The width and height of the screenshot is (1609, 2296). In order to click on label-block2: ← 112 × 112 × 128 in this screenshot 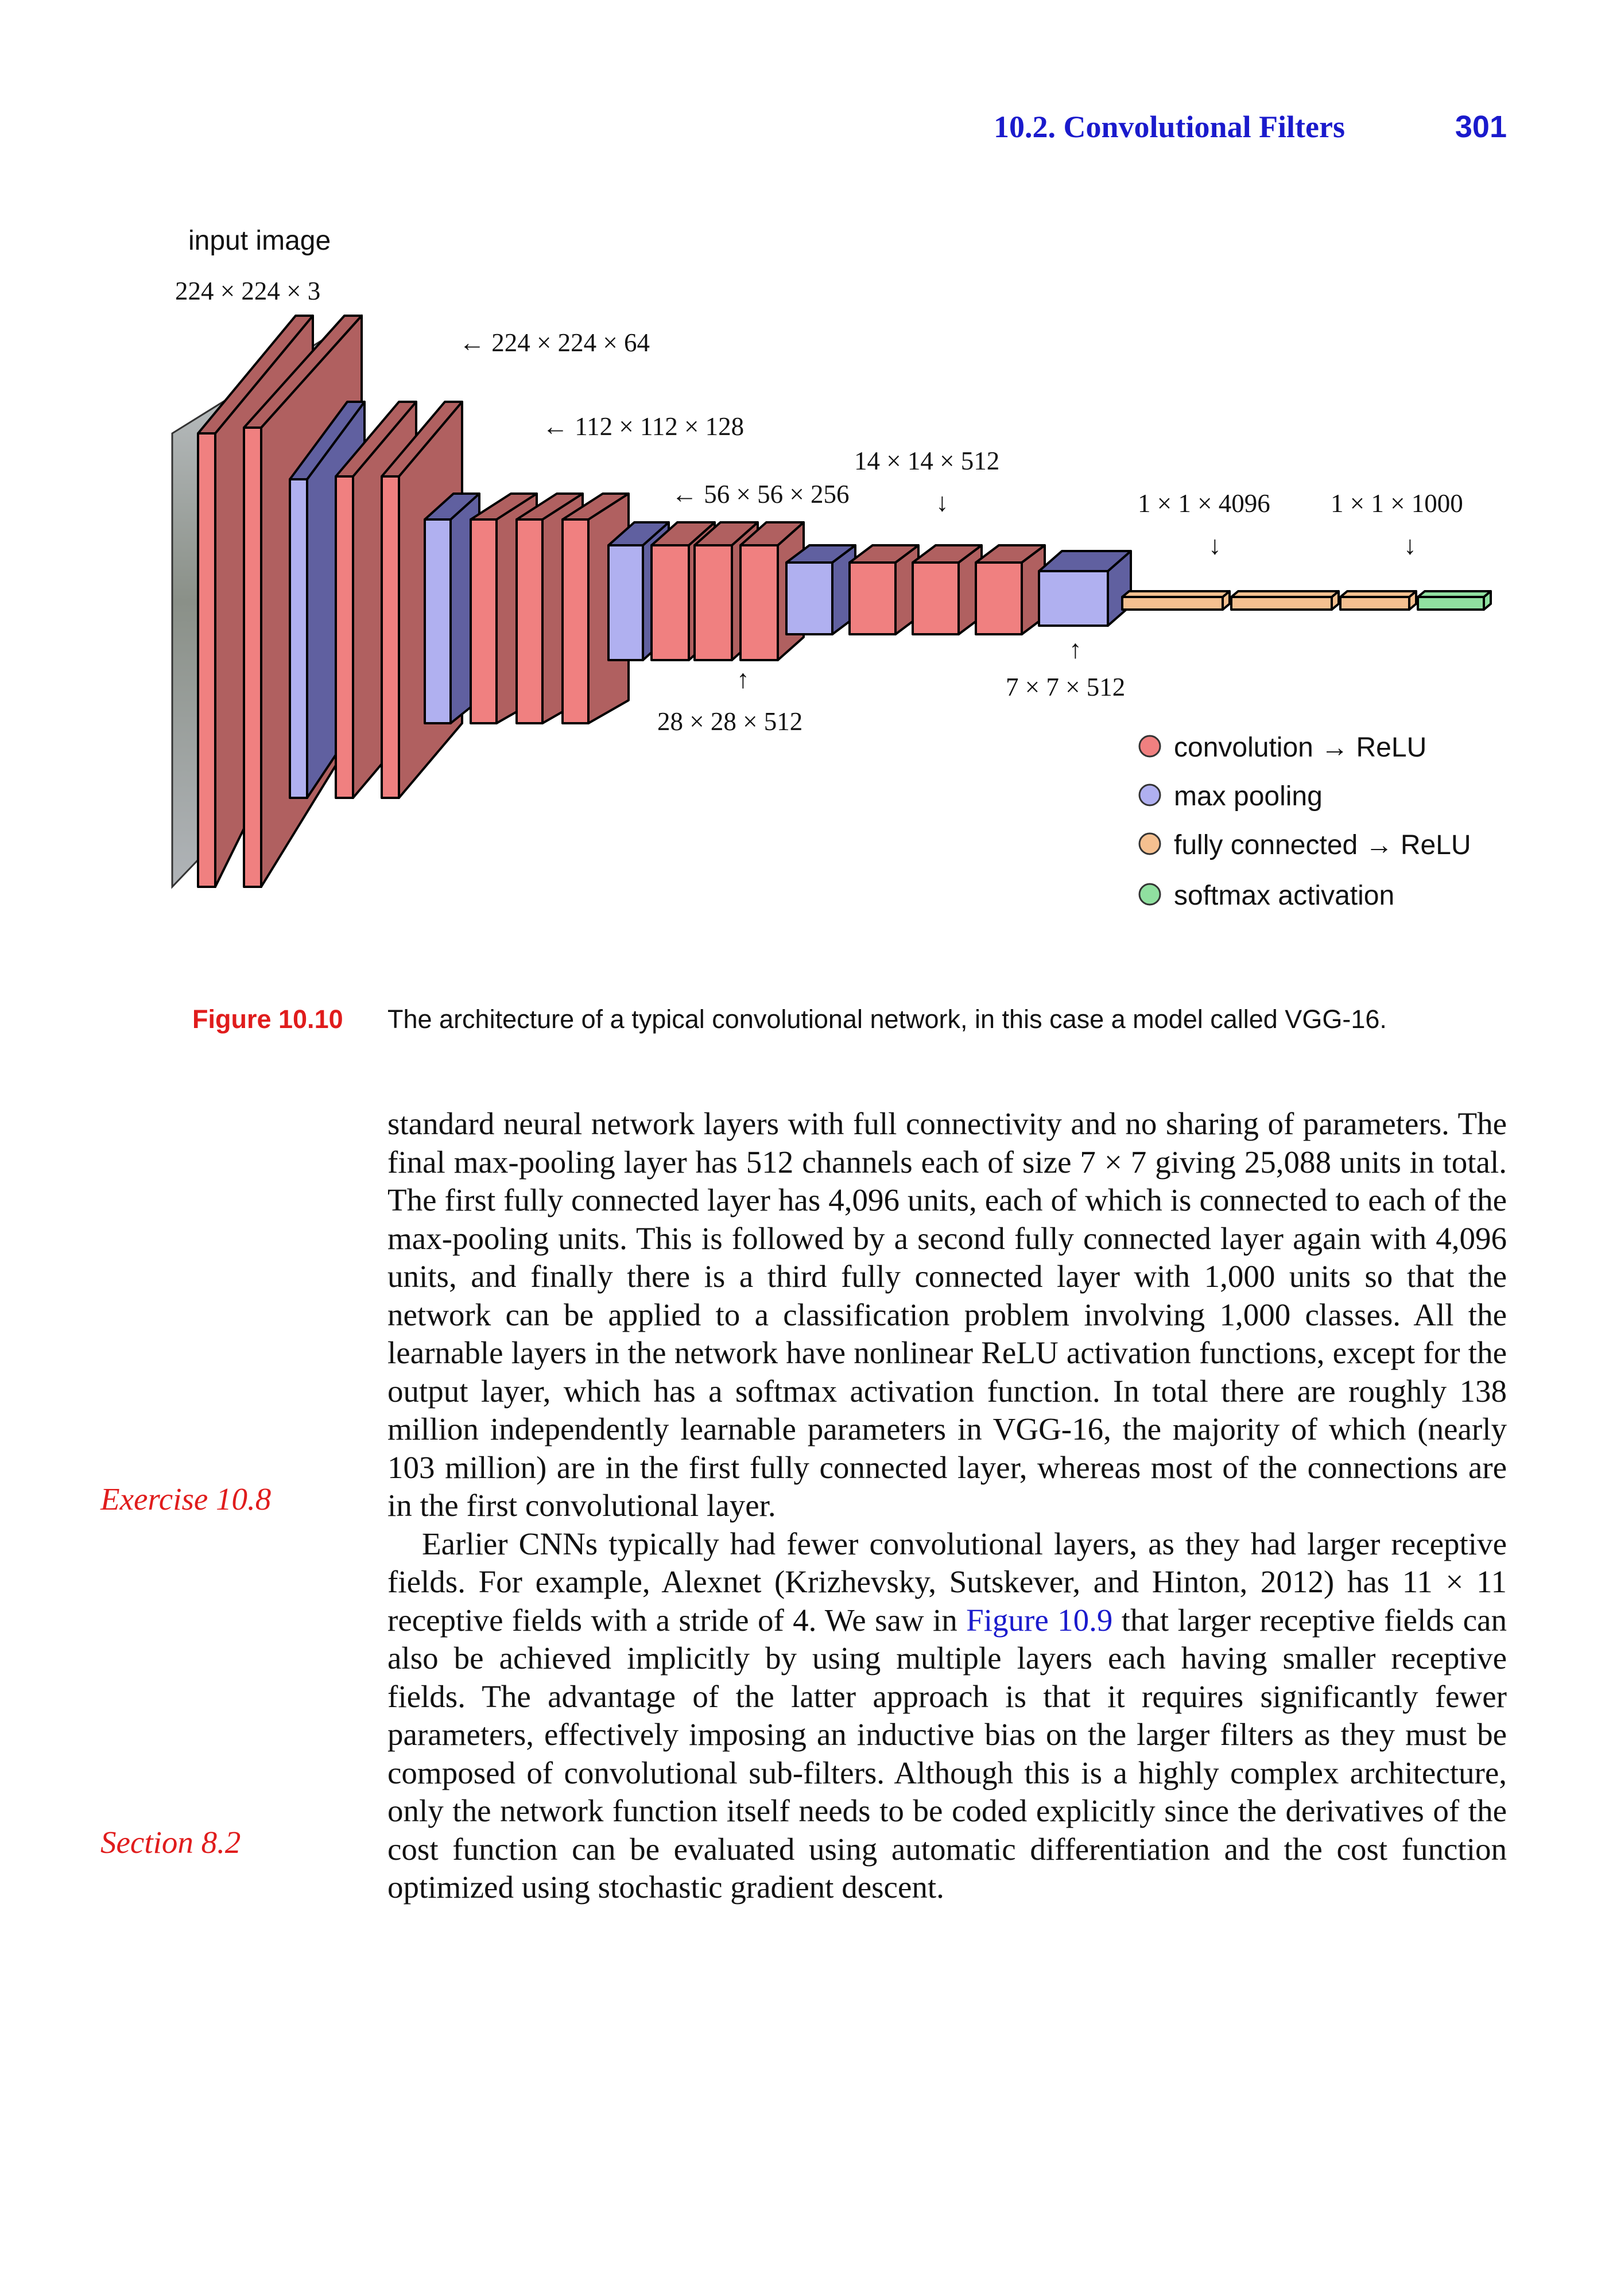, I will do `click(643, 426)`.